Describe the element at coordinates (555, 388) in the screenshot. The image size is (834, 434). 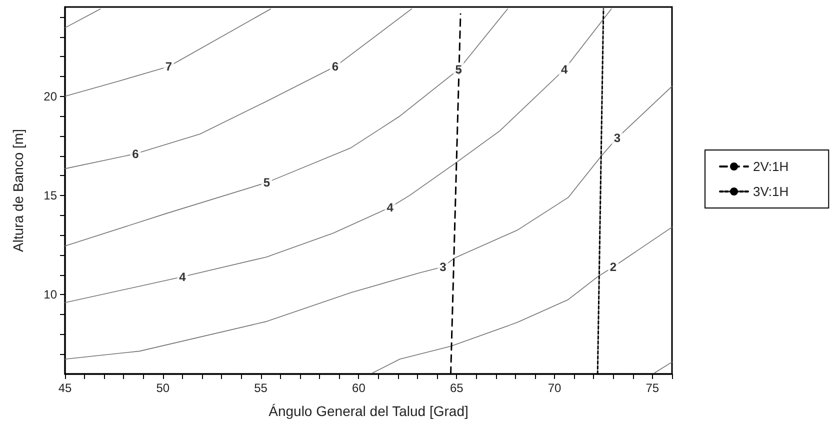
I see `x-tick-label: 70` at that location.